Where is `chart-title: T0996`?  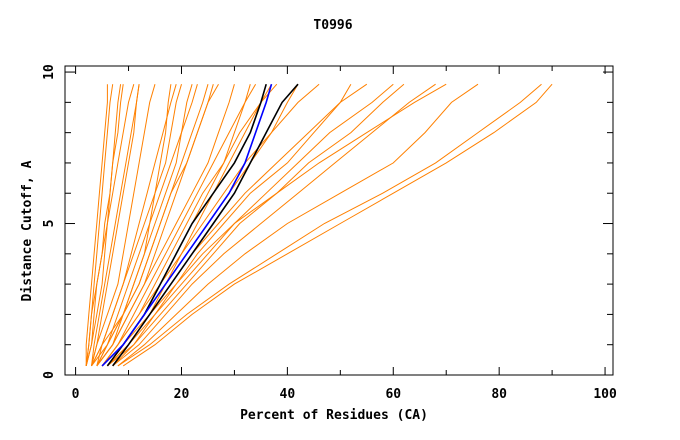 chart-title: T0996 is located at coordinates (332, 25).